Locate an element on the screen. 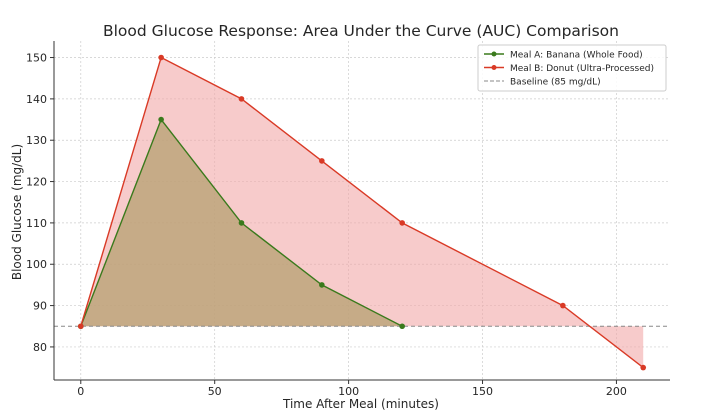  y-tick-label: 140 is located at coordinates (36, 99).